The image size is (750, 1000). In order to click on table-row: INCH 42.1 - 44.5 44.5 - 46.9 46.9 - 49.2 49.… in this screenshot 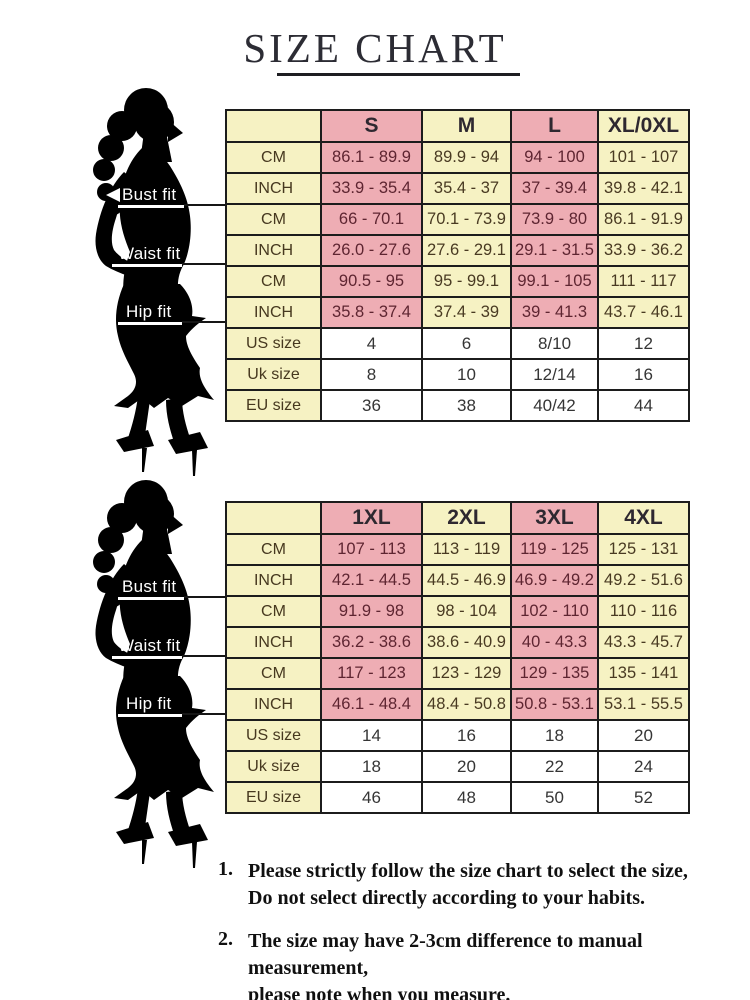, I will do `click(457, 580)`.